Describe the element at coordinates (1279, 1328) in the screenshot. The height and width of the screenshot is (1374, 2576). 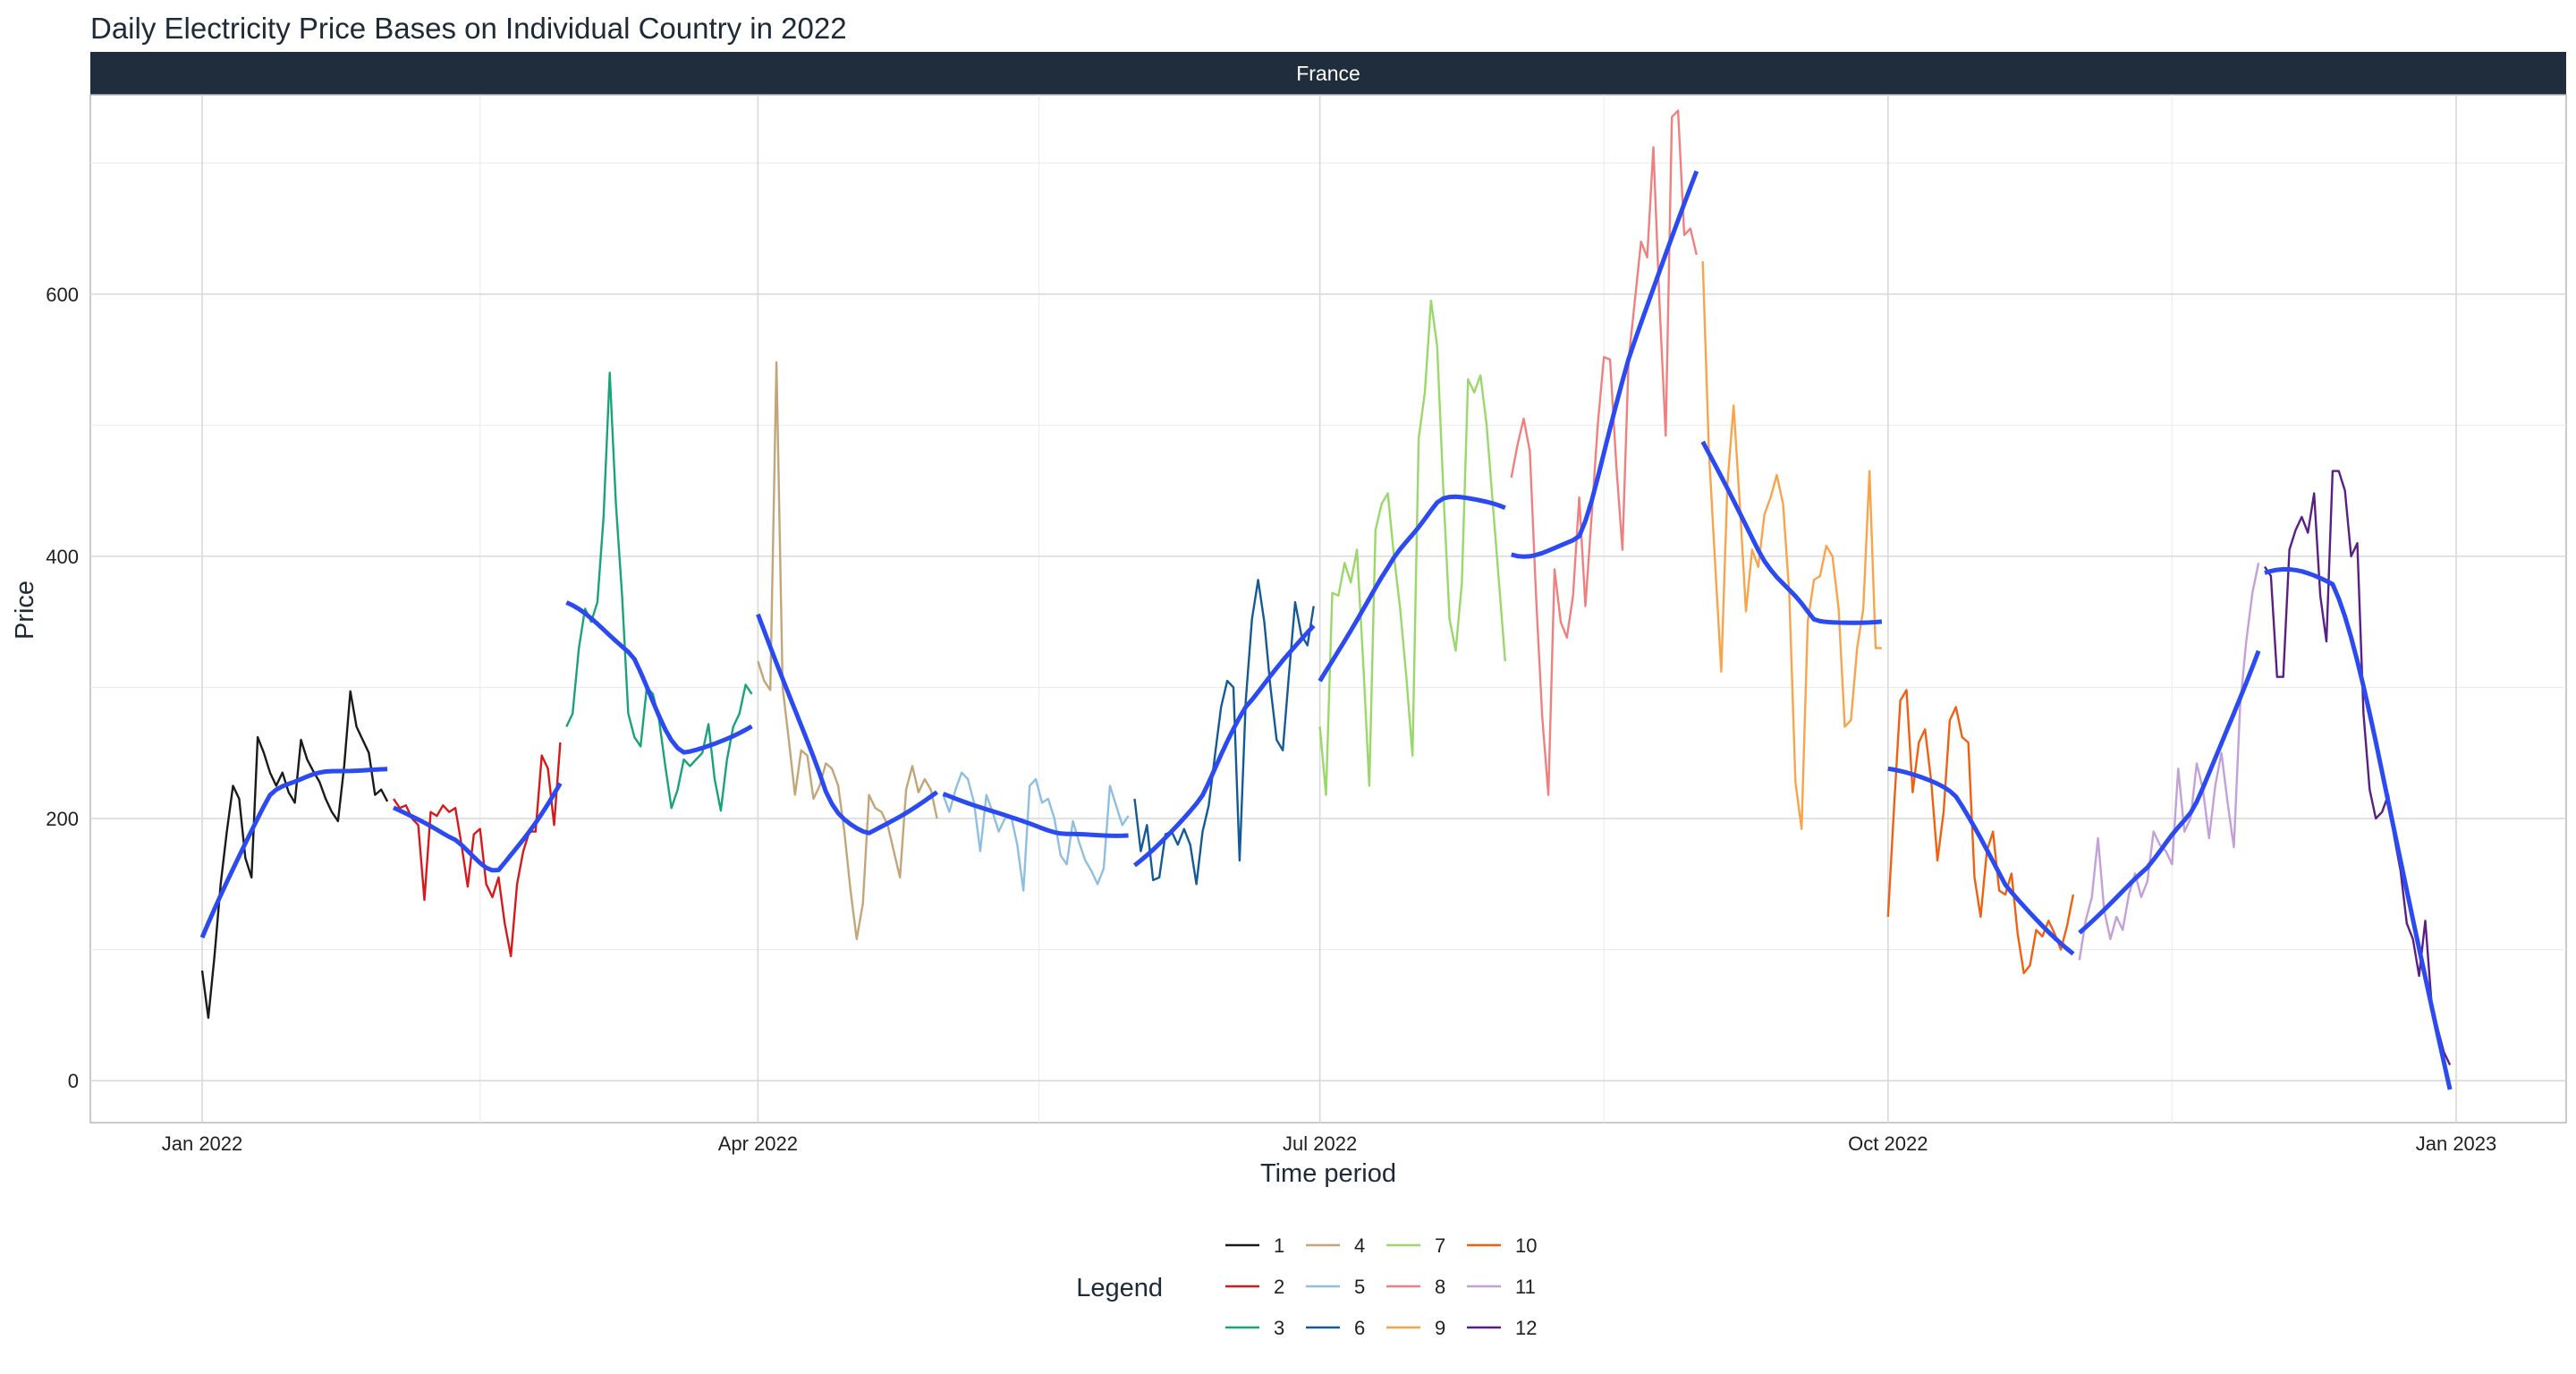
I see `legend-label-3: 3` at that location.